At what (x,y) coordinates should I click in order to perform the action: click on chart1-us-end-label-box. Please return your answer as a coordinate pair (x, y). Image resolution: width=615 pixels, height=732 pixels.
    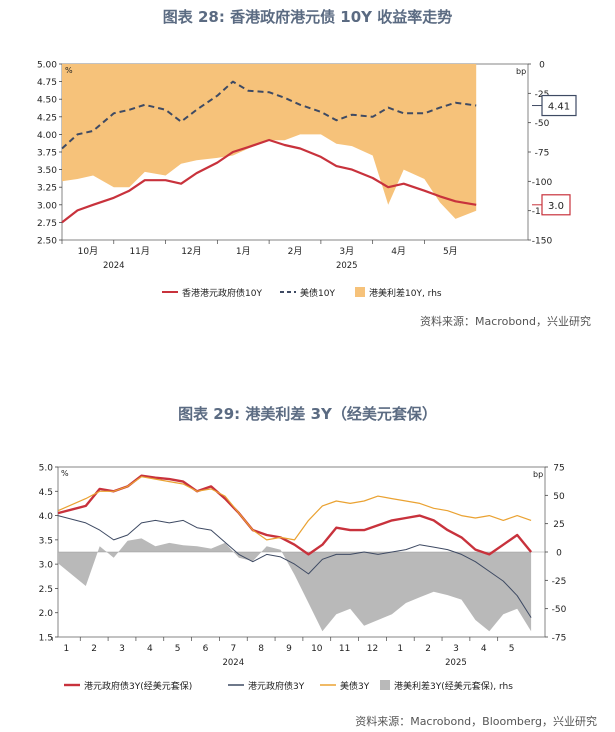
    Looking at the image, I should click on (559, 105).